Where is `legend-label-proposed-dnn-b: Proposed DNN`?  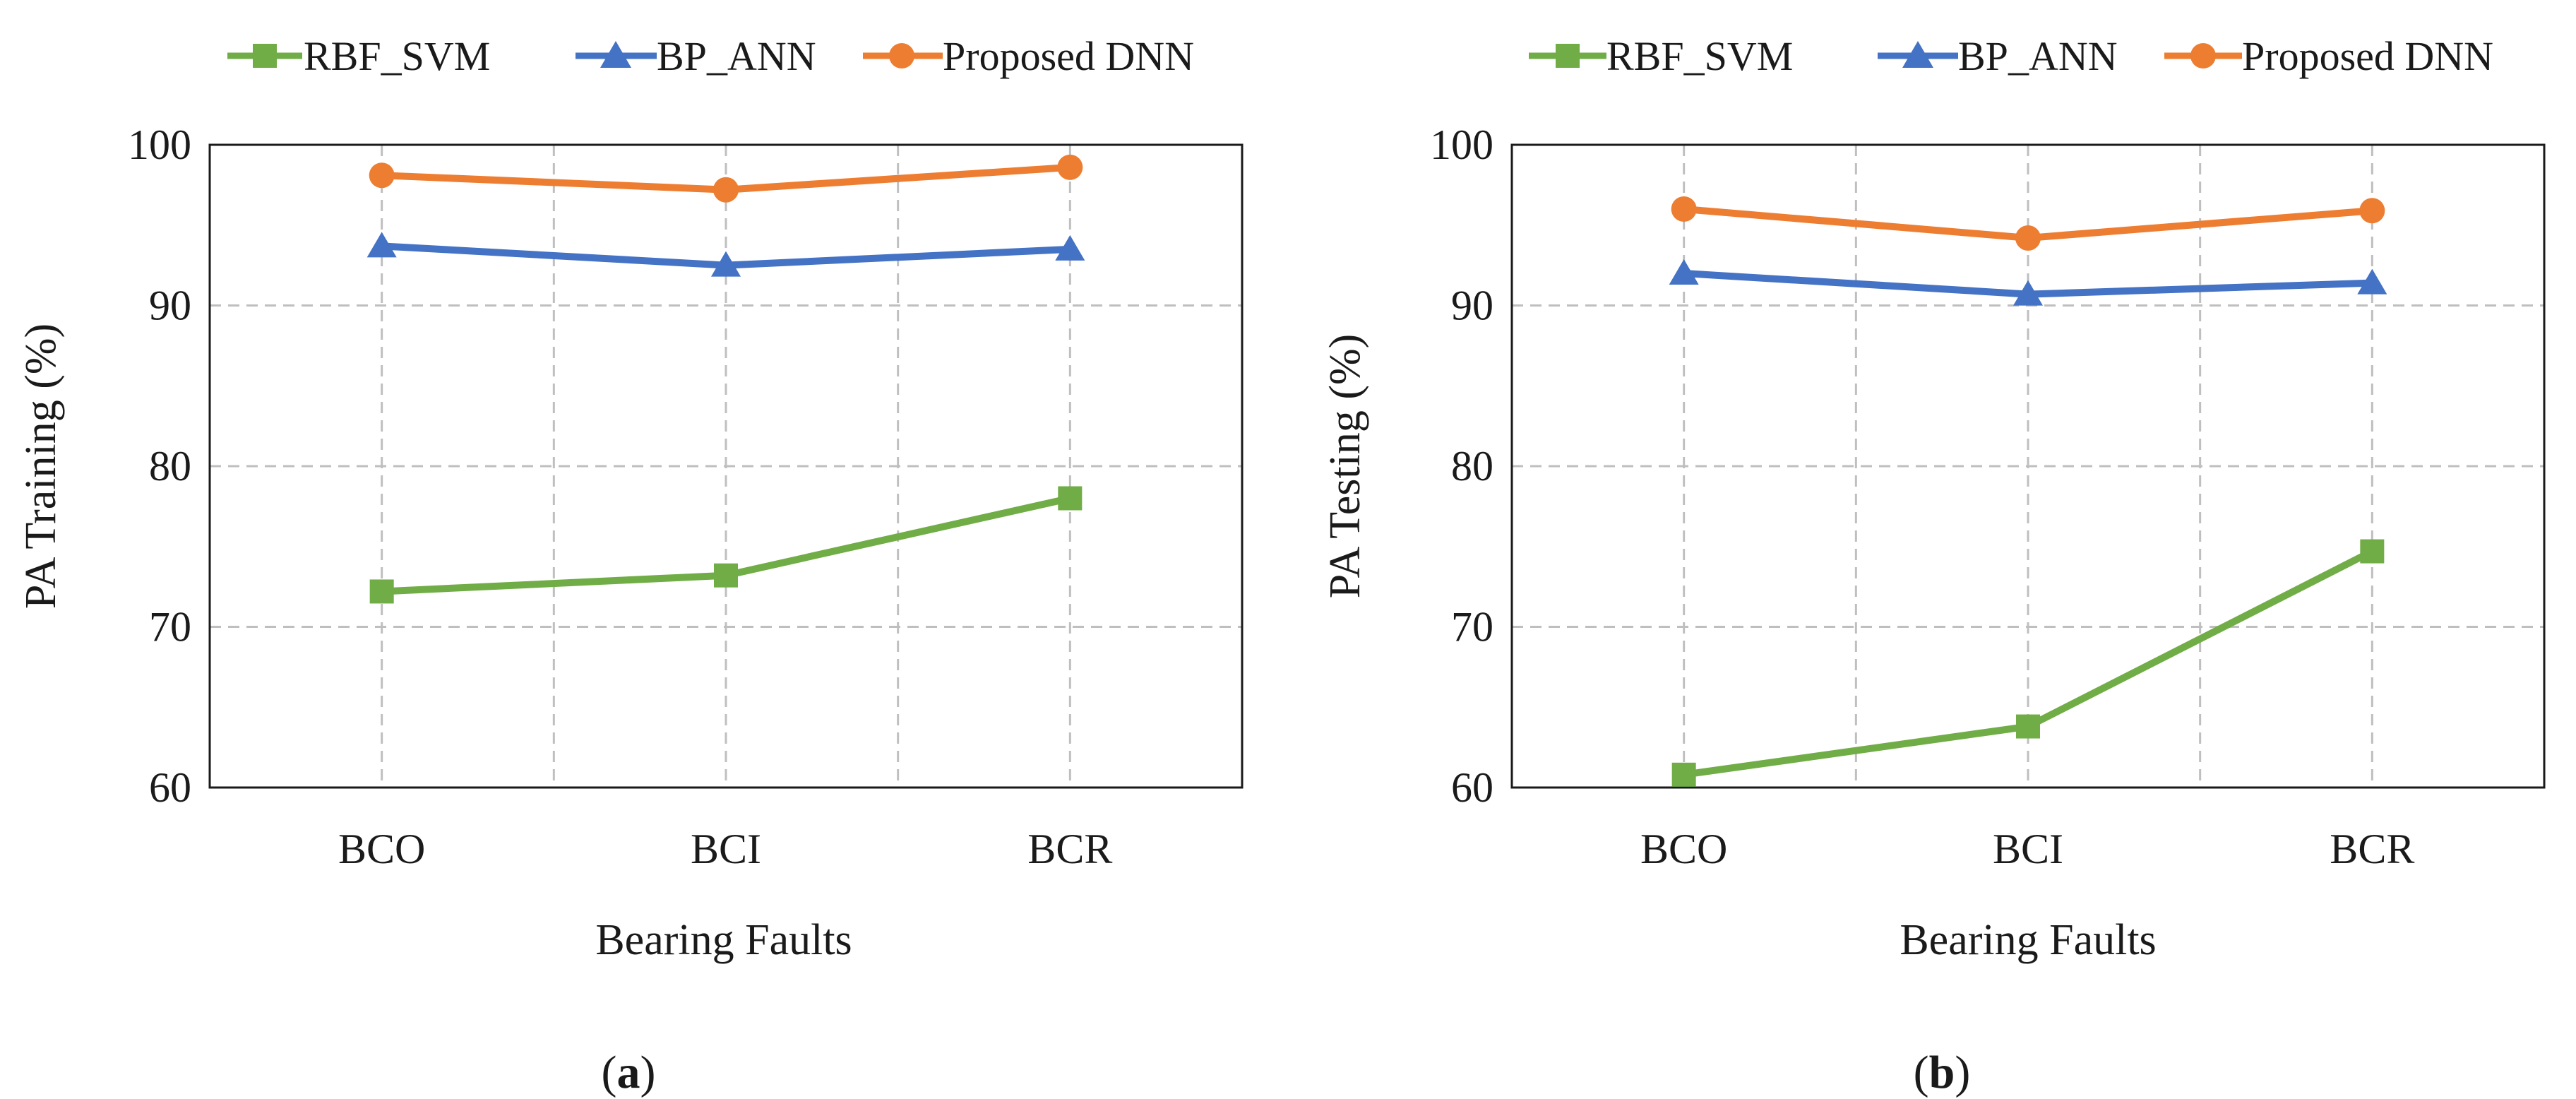
legend-label-proposed-dnn-b: Proposed DNN is located at coordinates (2367, 56).